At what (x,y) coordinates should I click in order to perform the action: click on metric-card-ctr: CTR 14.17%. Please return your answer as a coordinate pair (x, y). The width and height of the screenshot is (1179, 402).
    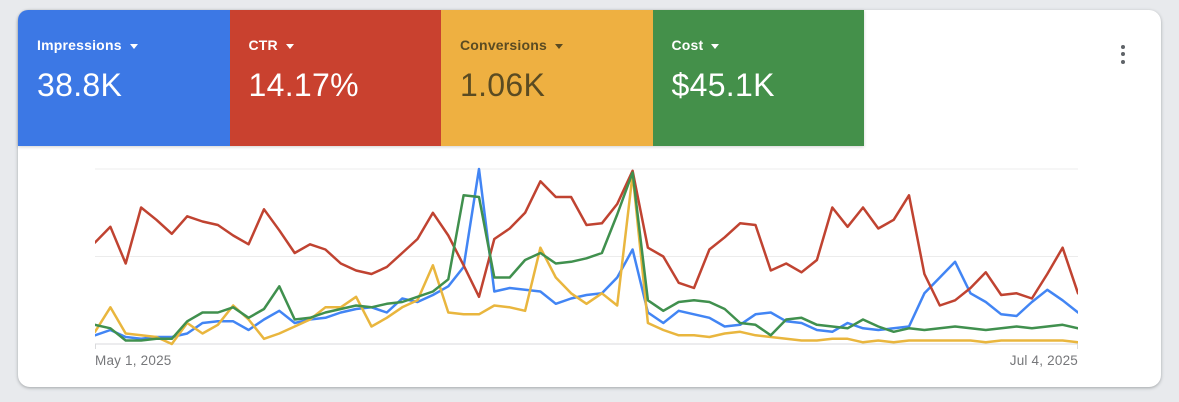
    Looking at the image, I should click on (335, 78).